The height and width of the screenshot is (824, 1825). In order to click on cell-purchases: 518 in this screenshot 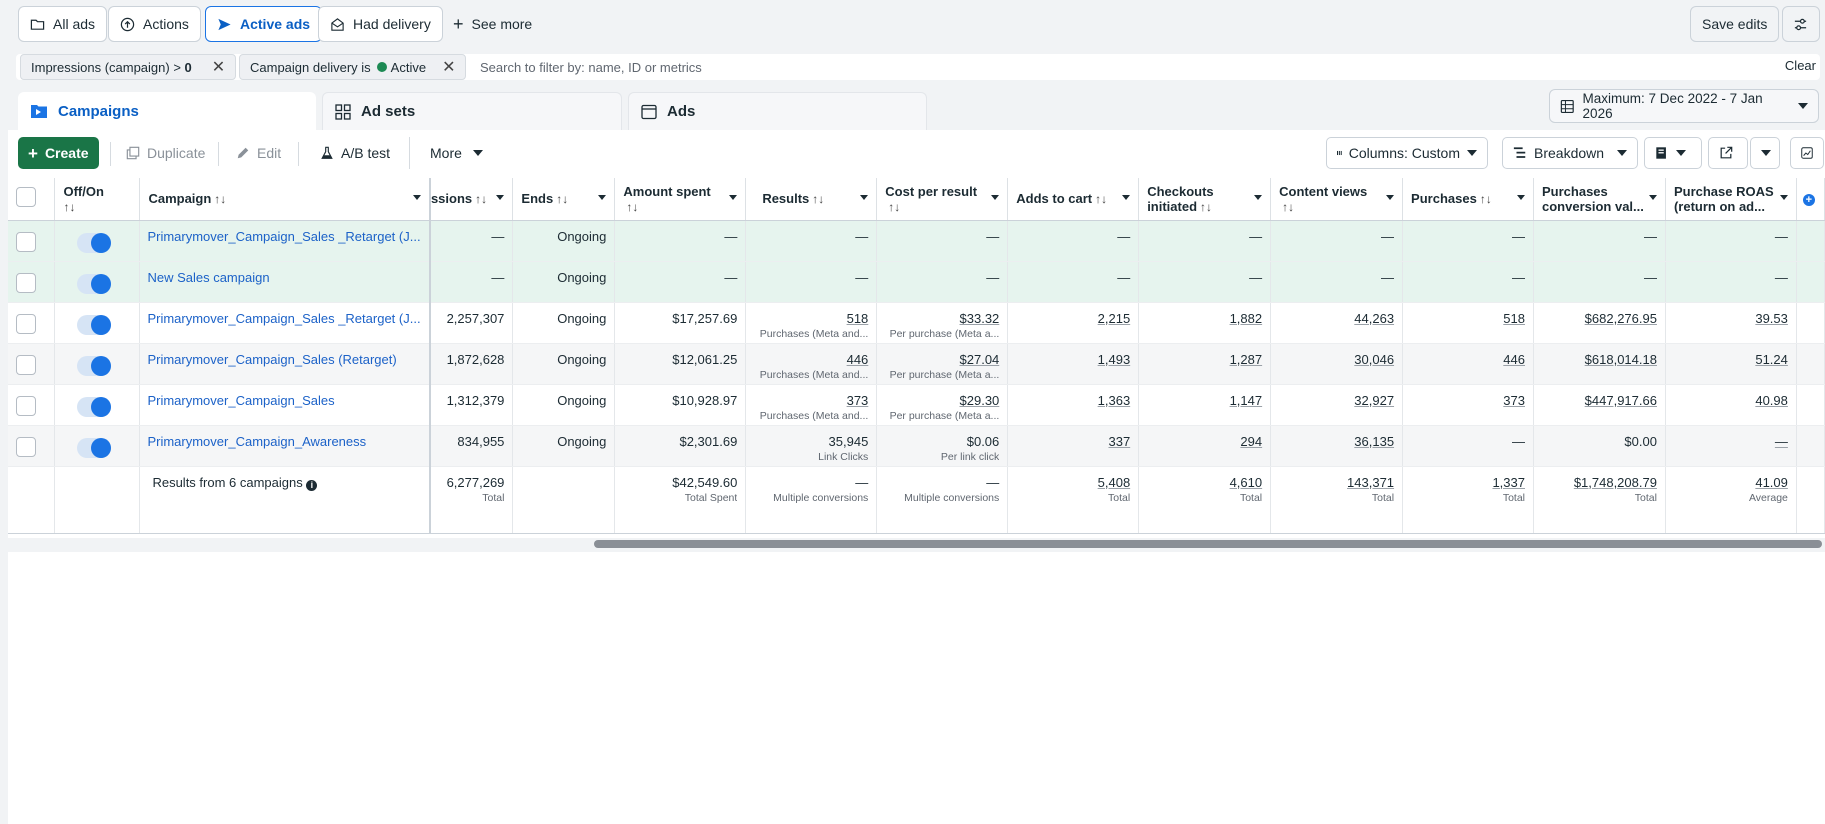, I will do `click(1468, 323)`.